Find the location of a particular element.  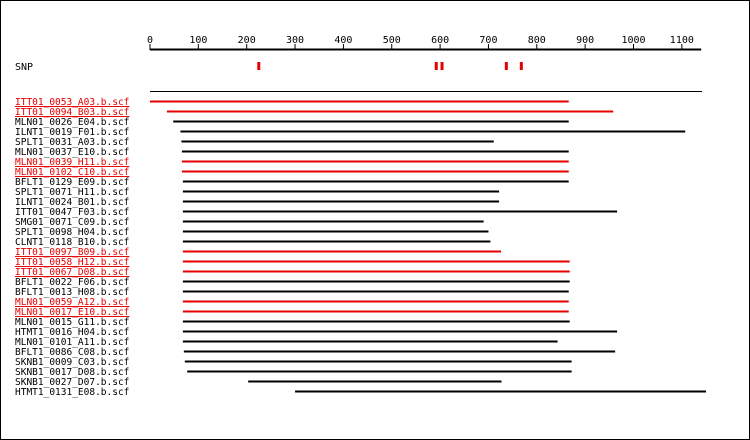

read-name-label: BFLT1_0086_C08.b.scf is located at coordinates (72, 352).